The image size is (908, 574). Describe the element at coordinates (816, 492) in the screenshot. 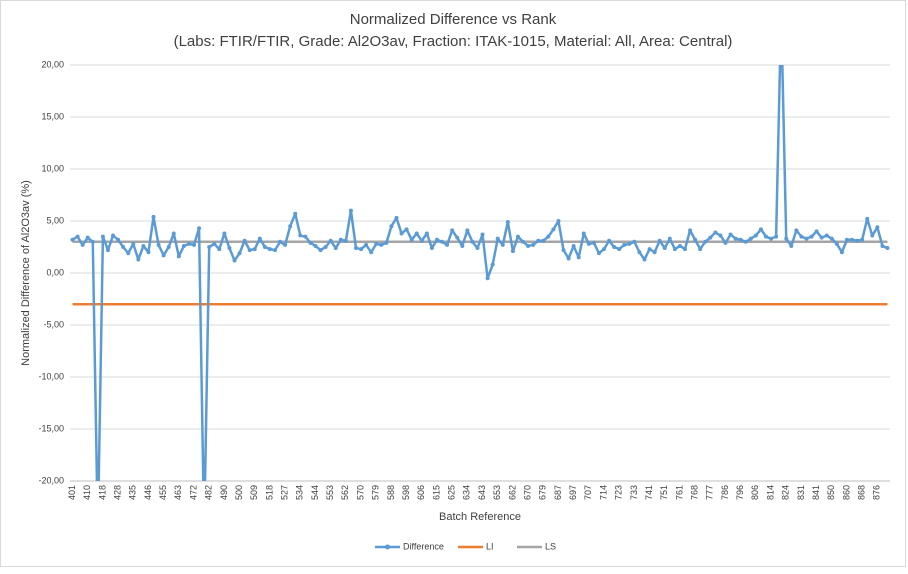

I see `x-tick-label: 841` at that location.